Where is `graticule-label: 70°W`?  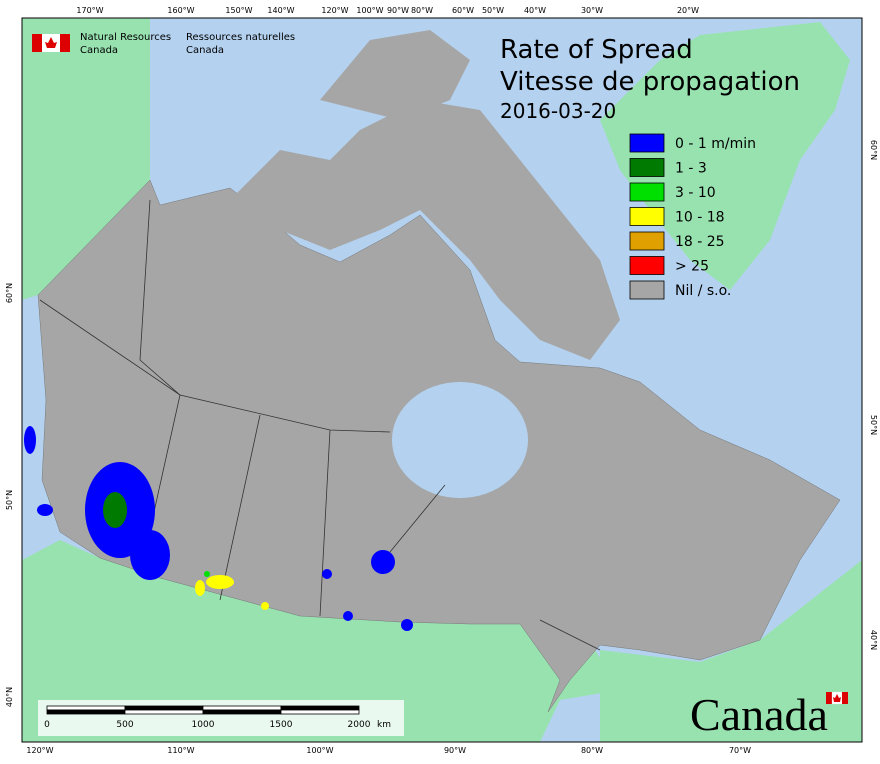
graticule-label: 70°W is located at coordinates (740, 750).